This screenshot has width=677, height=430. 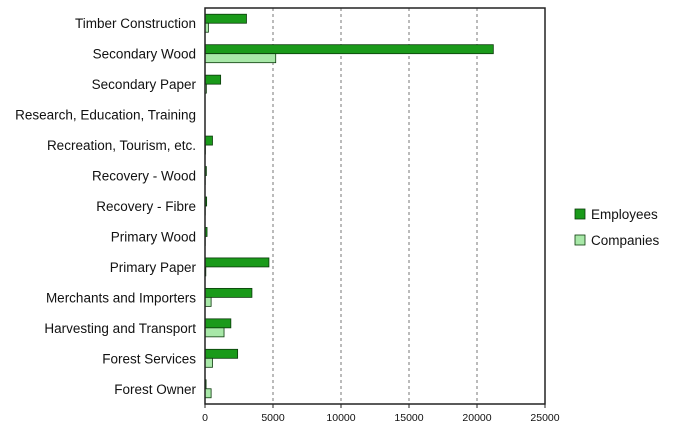 What do you see at coordinates (624, 214) in the screenshot?
I see `legend-label-employees: Employees` at bounding box center [624, 214].